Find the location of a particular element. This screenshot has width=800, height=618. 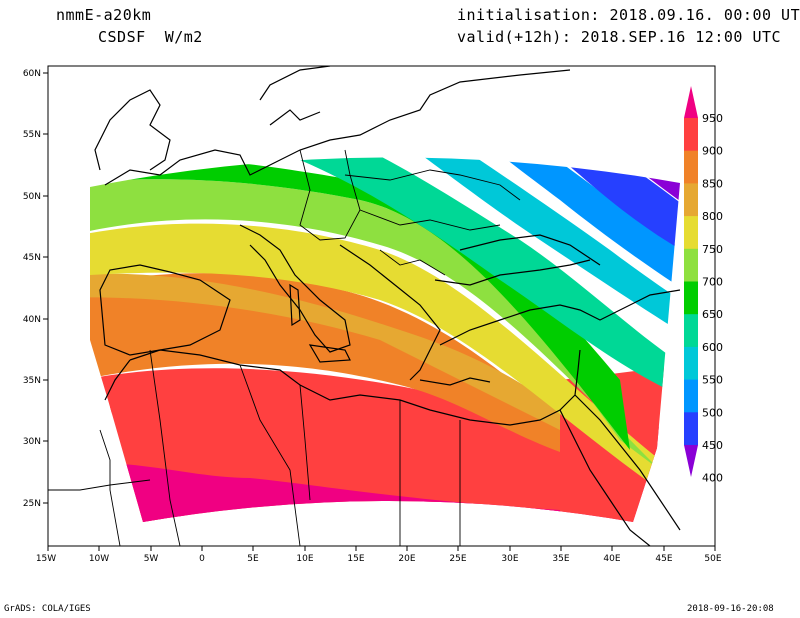

colorbar-label: 800 is located at coordinates (712, 216).